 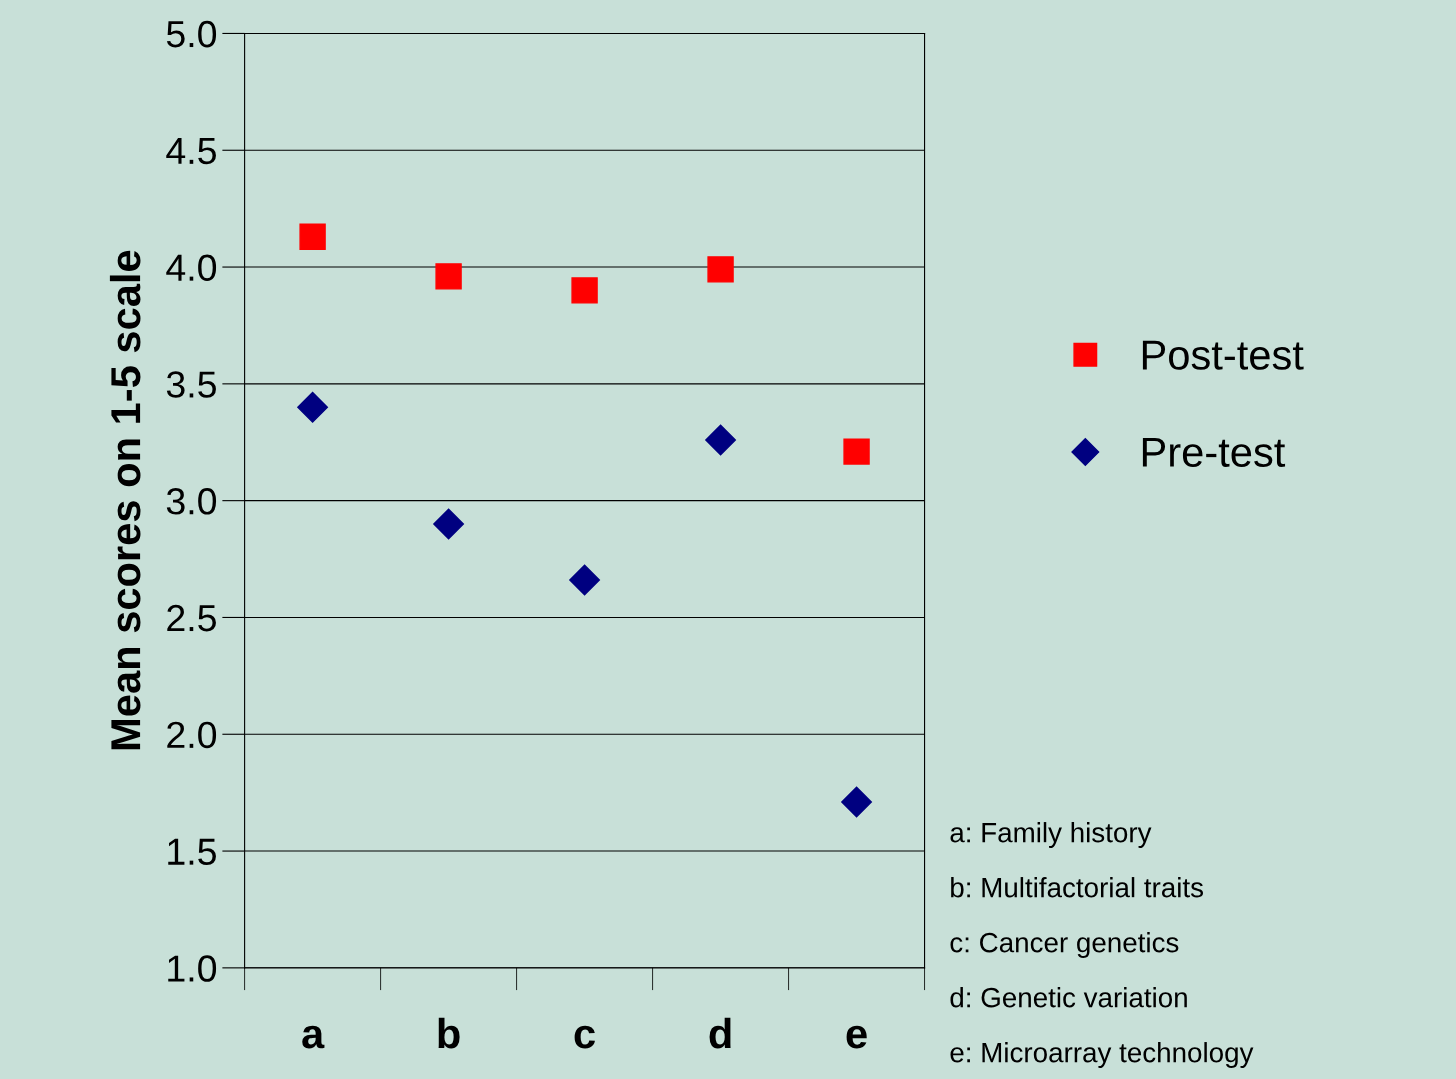 I want to click on legend-label: Post-test, so click(x=1223, y=355).